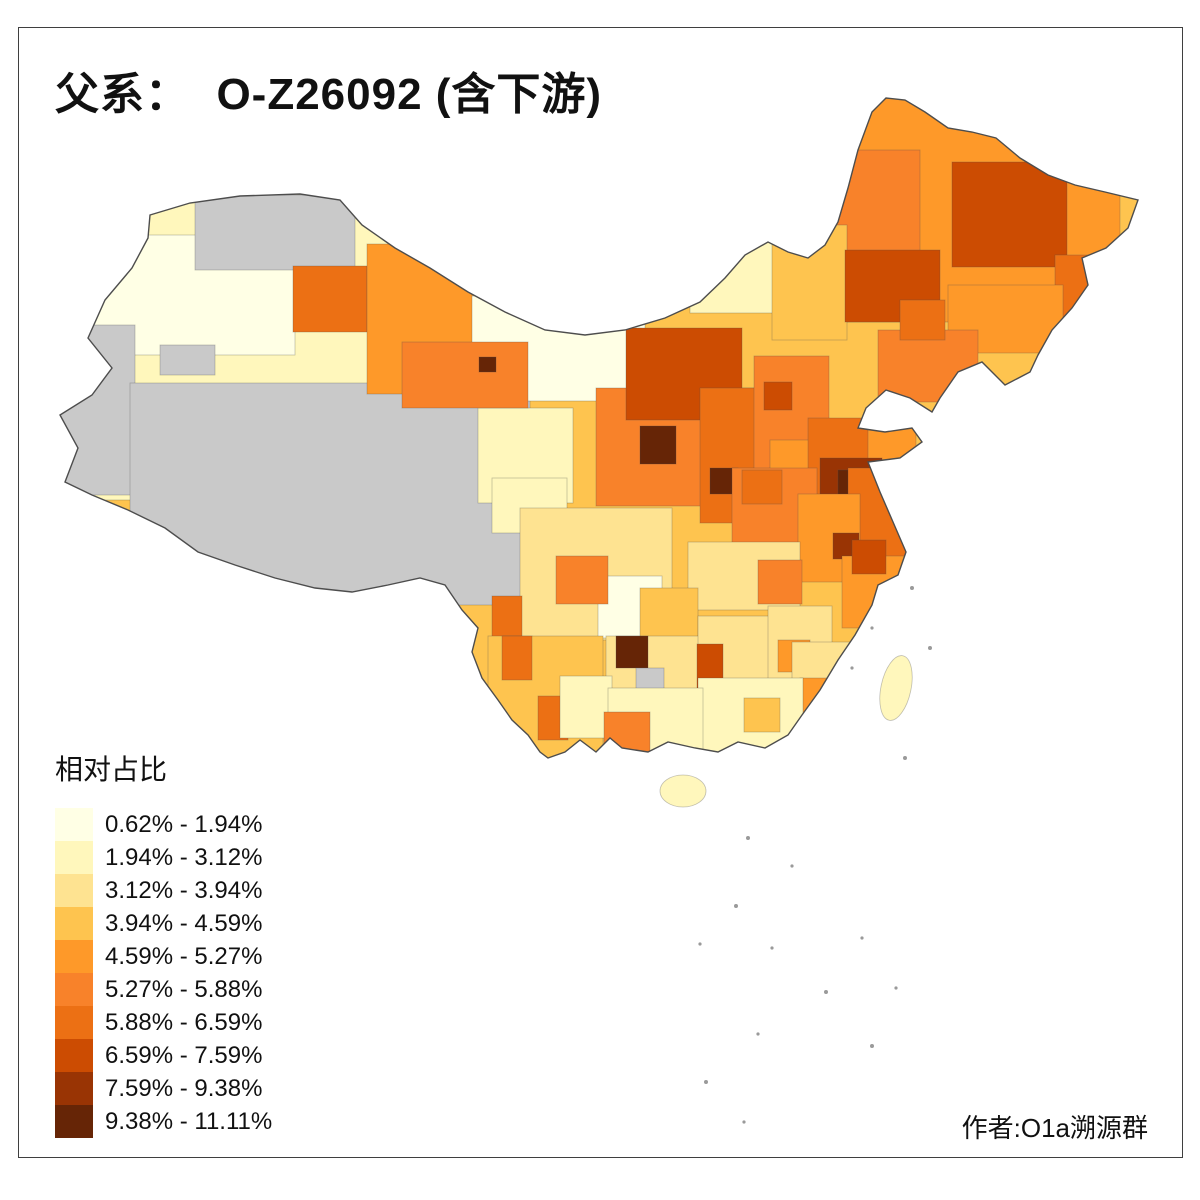  I want to click on legend-item: 7.59% - 9.38%, so click(163, 1088).